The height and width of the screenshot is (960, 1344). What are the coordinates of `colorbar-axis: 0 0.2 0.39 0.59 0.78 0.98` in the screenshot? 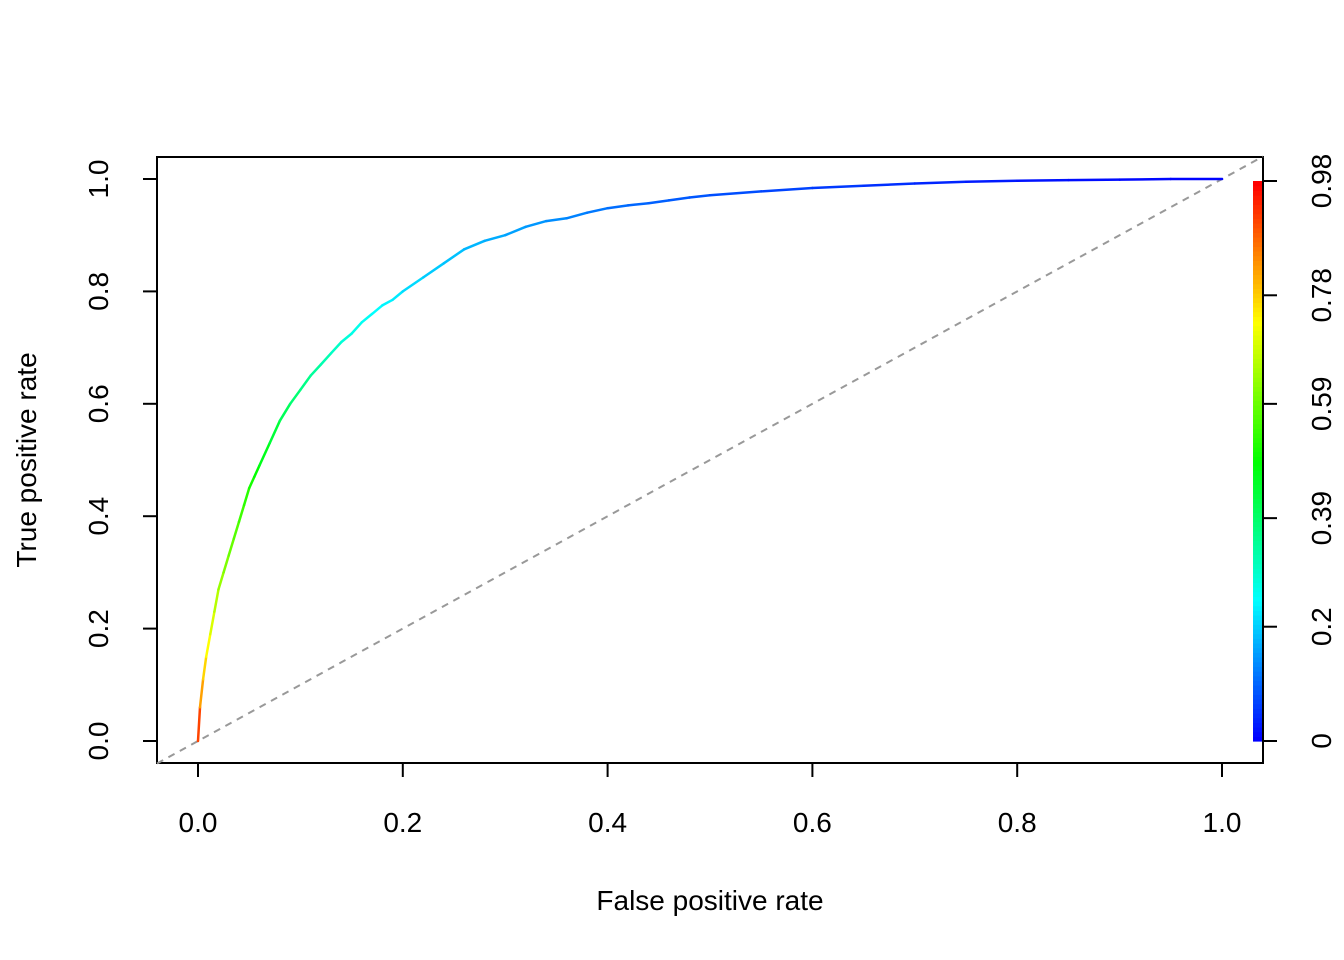 It's located at (1300, 451).